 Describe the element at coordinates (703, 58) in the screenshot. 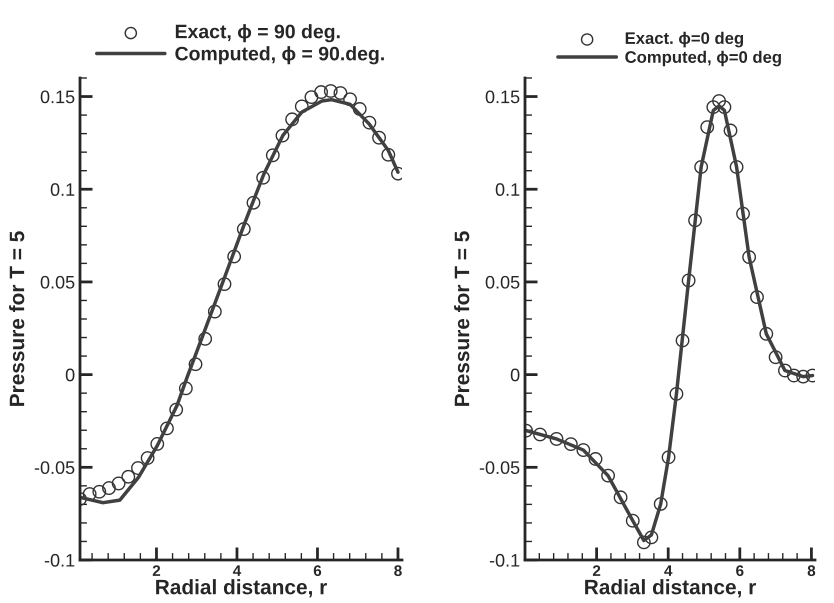

I see `legend-label: Computed, ϕ=0 deg` at that location.